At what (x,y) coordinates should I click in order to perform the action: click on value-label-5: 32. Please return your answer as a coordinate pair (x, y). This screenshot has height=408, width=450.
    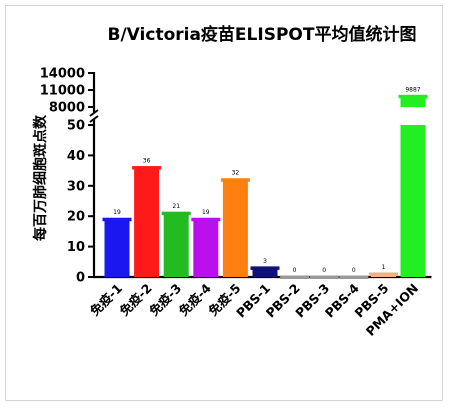
    Looking at the image, I should click on (236, 173).